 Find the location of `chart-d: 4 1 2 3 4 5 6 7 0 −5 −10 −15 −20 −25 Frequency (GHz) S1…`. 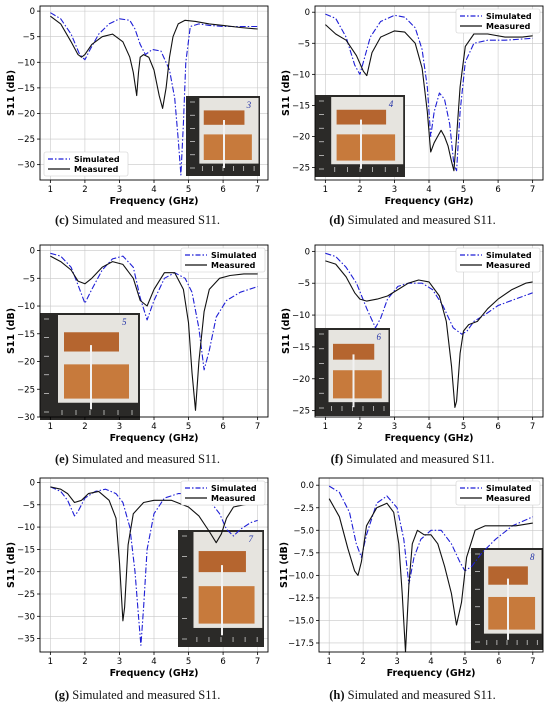

chart-d: 4 1 2 3 4 5 6 7 0 −5 −10 −15 −20 −25 Frequency (GHz) S1… is located at coordinates (412, 106).